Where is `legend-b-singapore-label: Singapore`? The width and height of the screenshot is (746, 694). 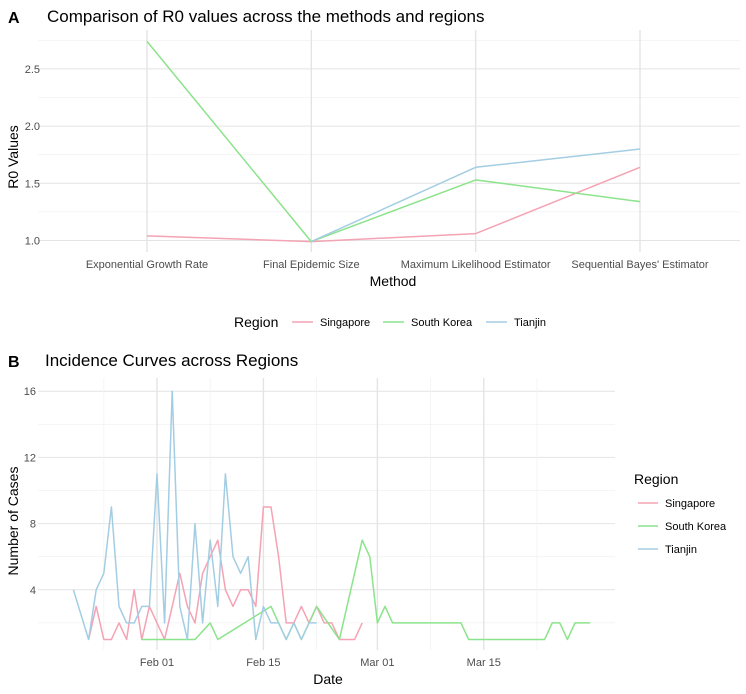
legend-b-singapore-label: Singapore is located at coordinates (690, 504).